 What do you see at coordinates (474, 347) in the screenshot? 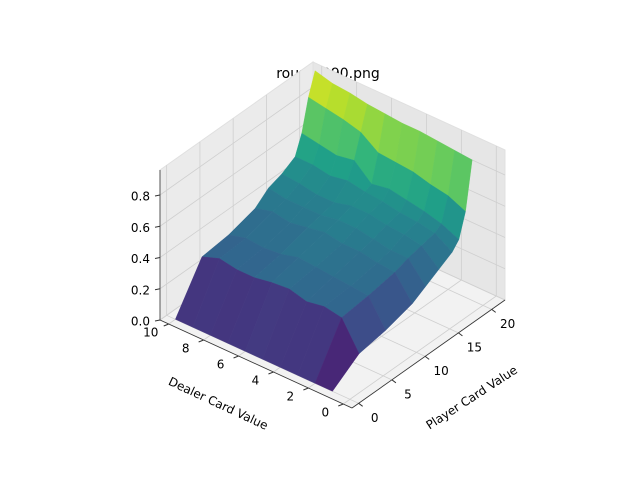
I see `x-tick-label: 15` at bounding box center [474, 347].